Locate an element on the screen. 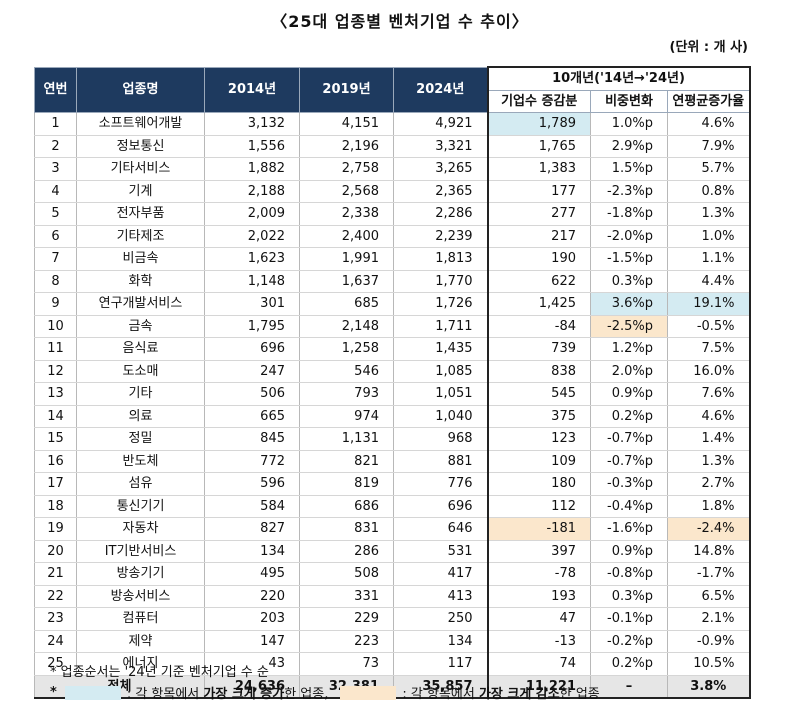 The width and height of the screenshot is (800, 713). rank-cell: 17 is located at coordinates (55, 484).